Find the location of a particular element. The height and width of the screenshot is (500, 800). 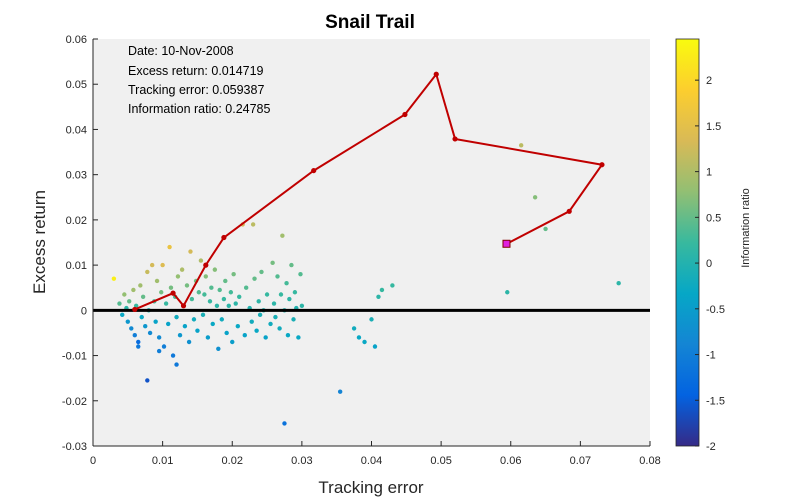

colorbar-tick-label: 0 is located at coordinates (709, 264).